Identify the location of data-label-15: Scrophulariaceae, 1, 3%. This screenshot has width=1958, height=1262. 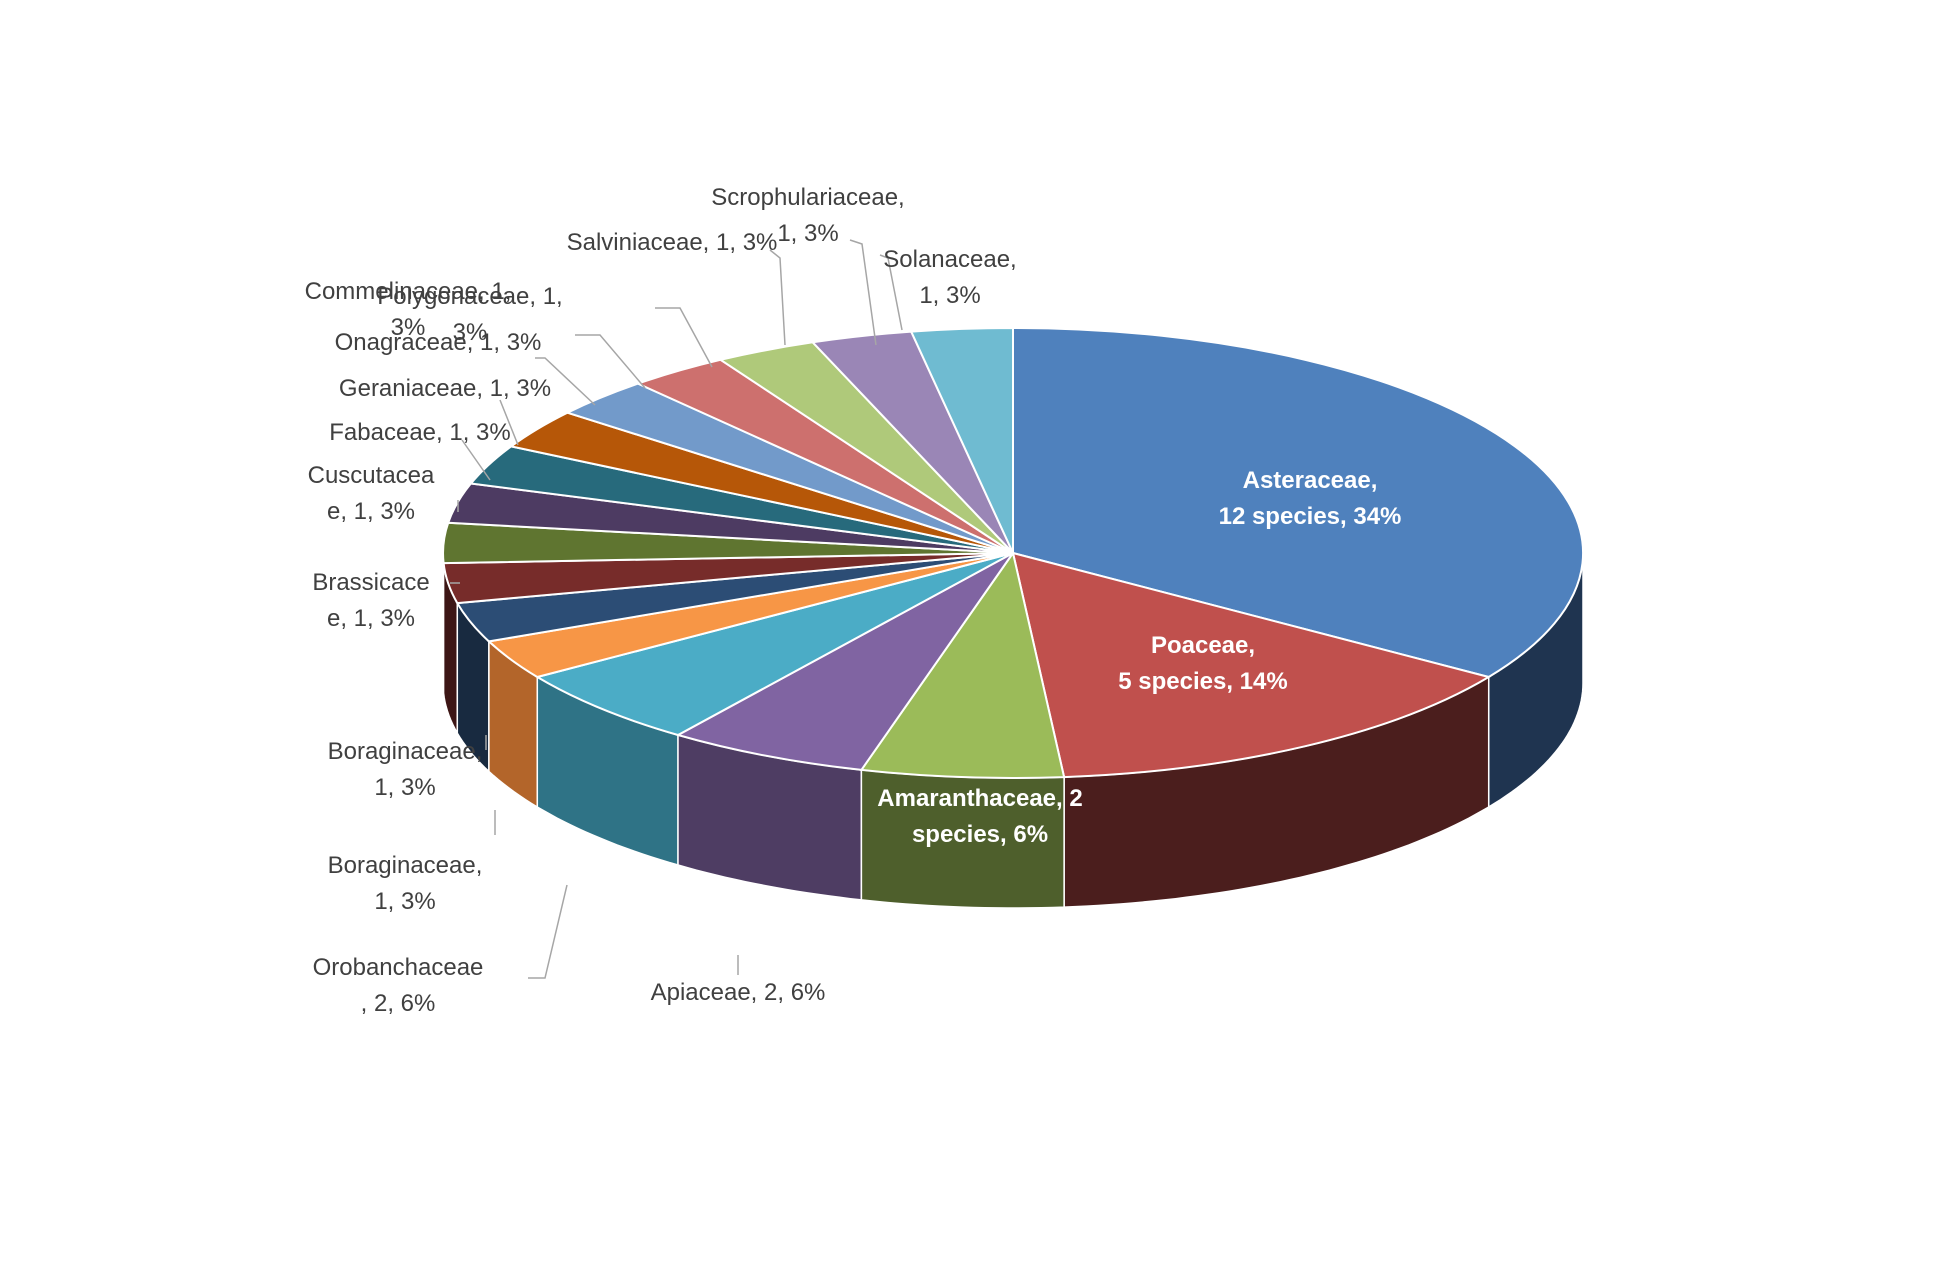
(807, 215).